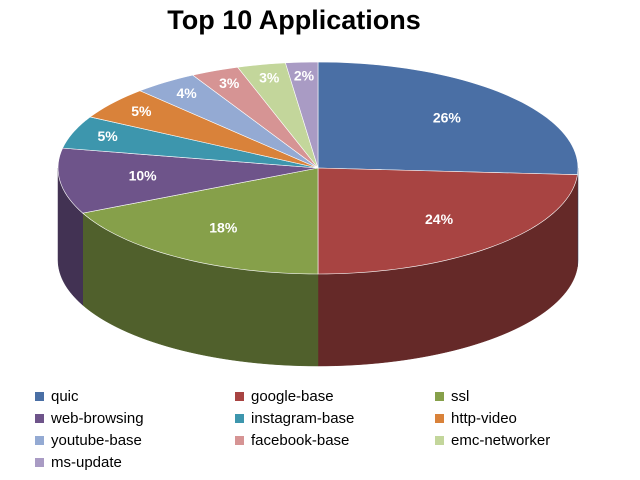 The height and width of the screenshot is (480, 640). I want to click on legend-label: emc-networker, so click(500, 440).